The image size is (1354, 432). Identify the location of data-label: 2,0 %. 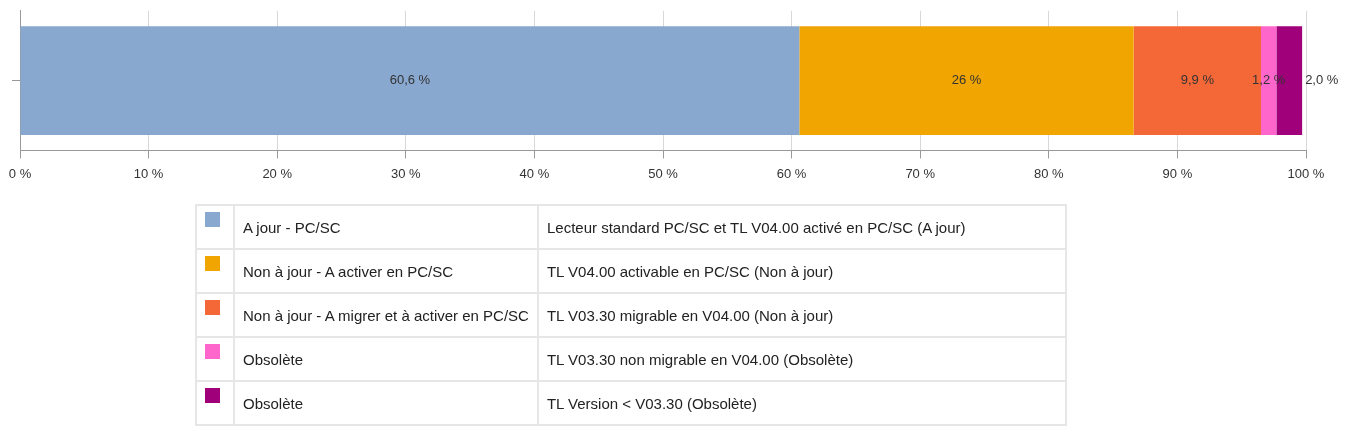
(1322, 80).